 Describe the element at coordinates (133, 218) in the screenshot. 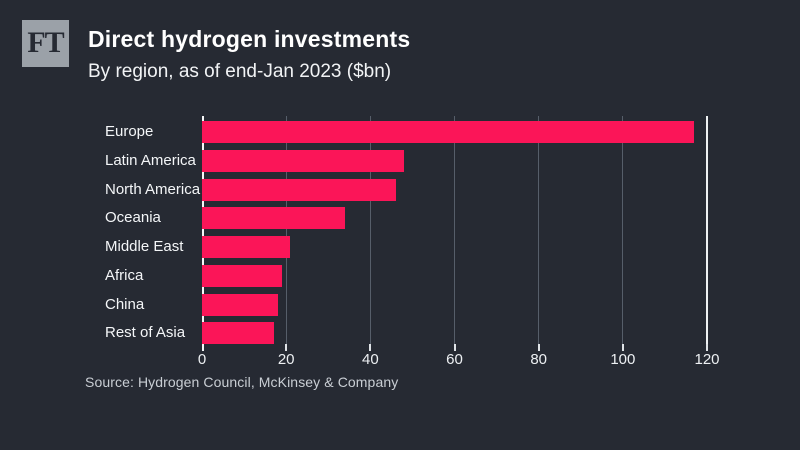

I see `category-label: Oceania` at that location.